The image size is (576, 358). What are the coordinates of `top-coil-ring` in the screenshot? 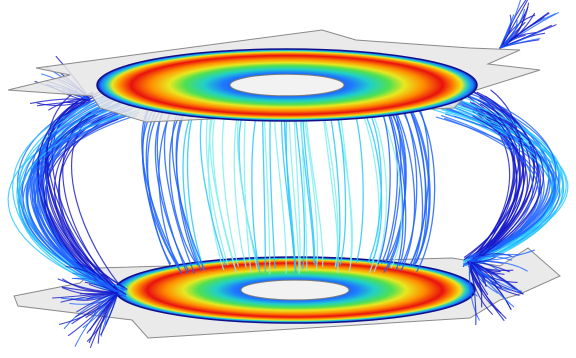 It's located at (287, 85).